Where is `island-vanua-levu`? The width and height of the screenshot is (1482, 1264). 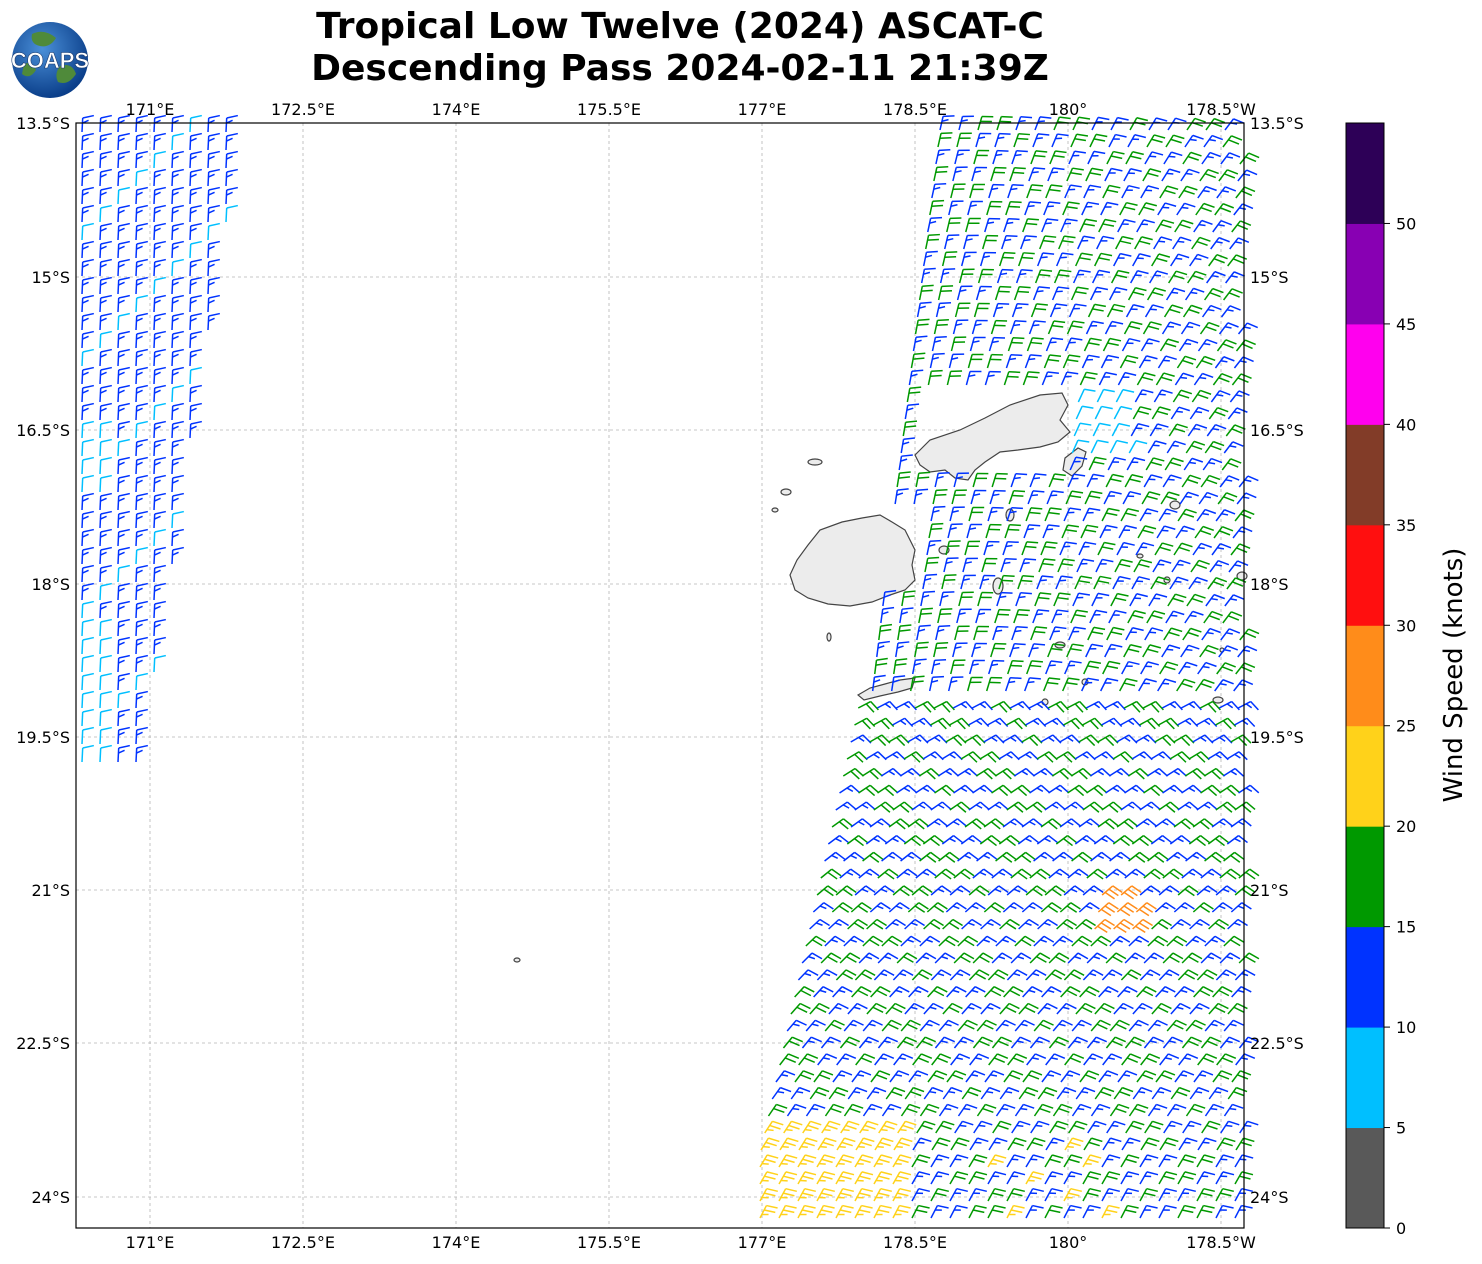
island-vanua-levu is located at coordinates (992, 436).